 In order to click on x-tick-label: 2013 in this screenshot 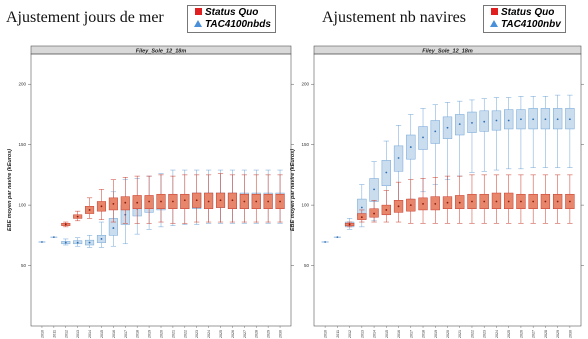, I will do `click(362, 334)`.